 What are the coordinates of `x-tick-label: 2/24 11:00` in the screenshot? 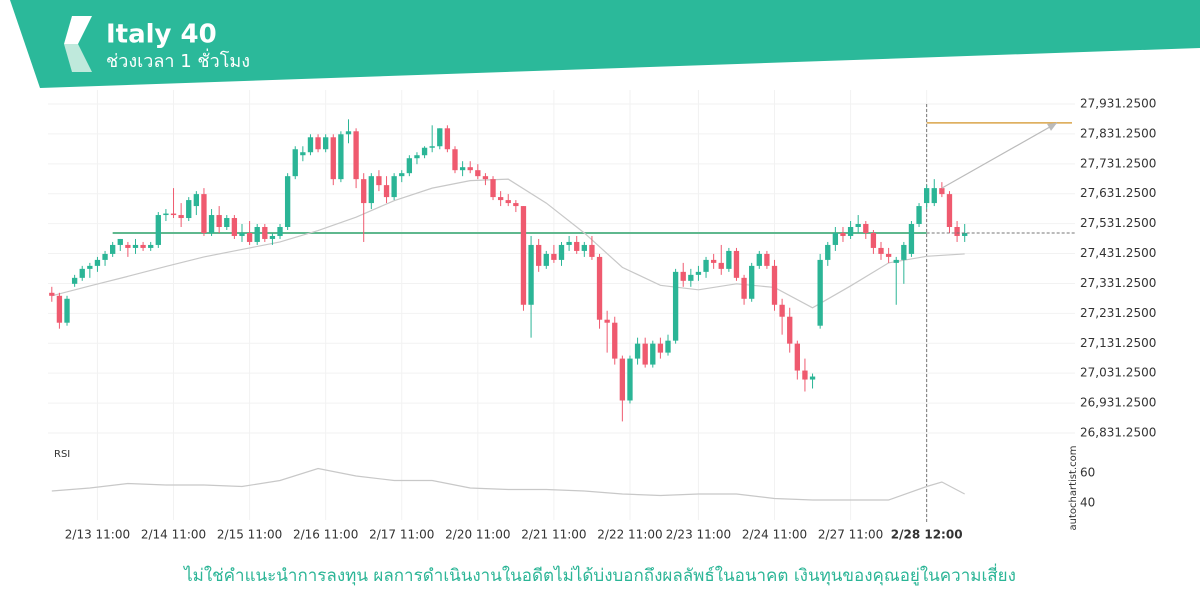 It's located at (774, 535).